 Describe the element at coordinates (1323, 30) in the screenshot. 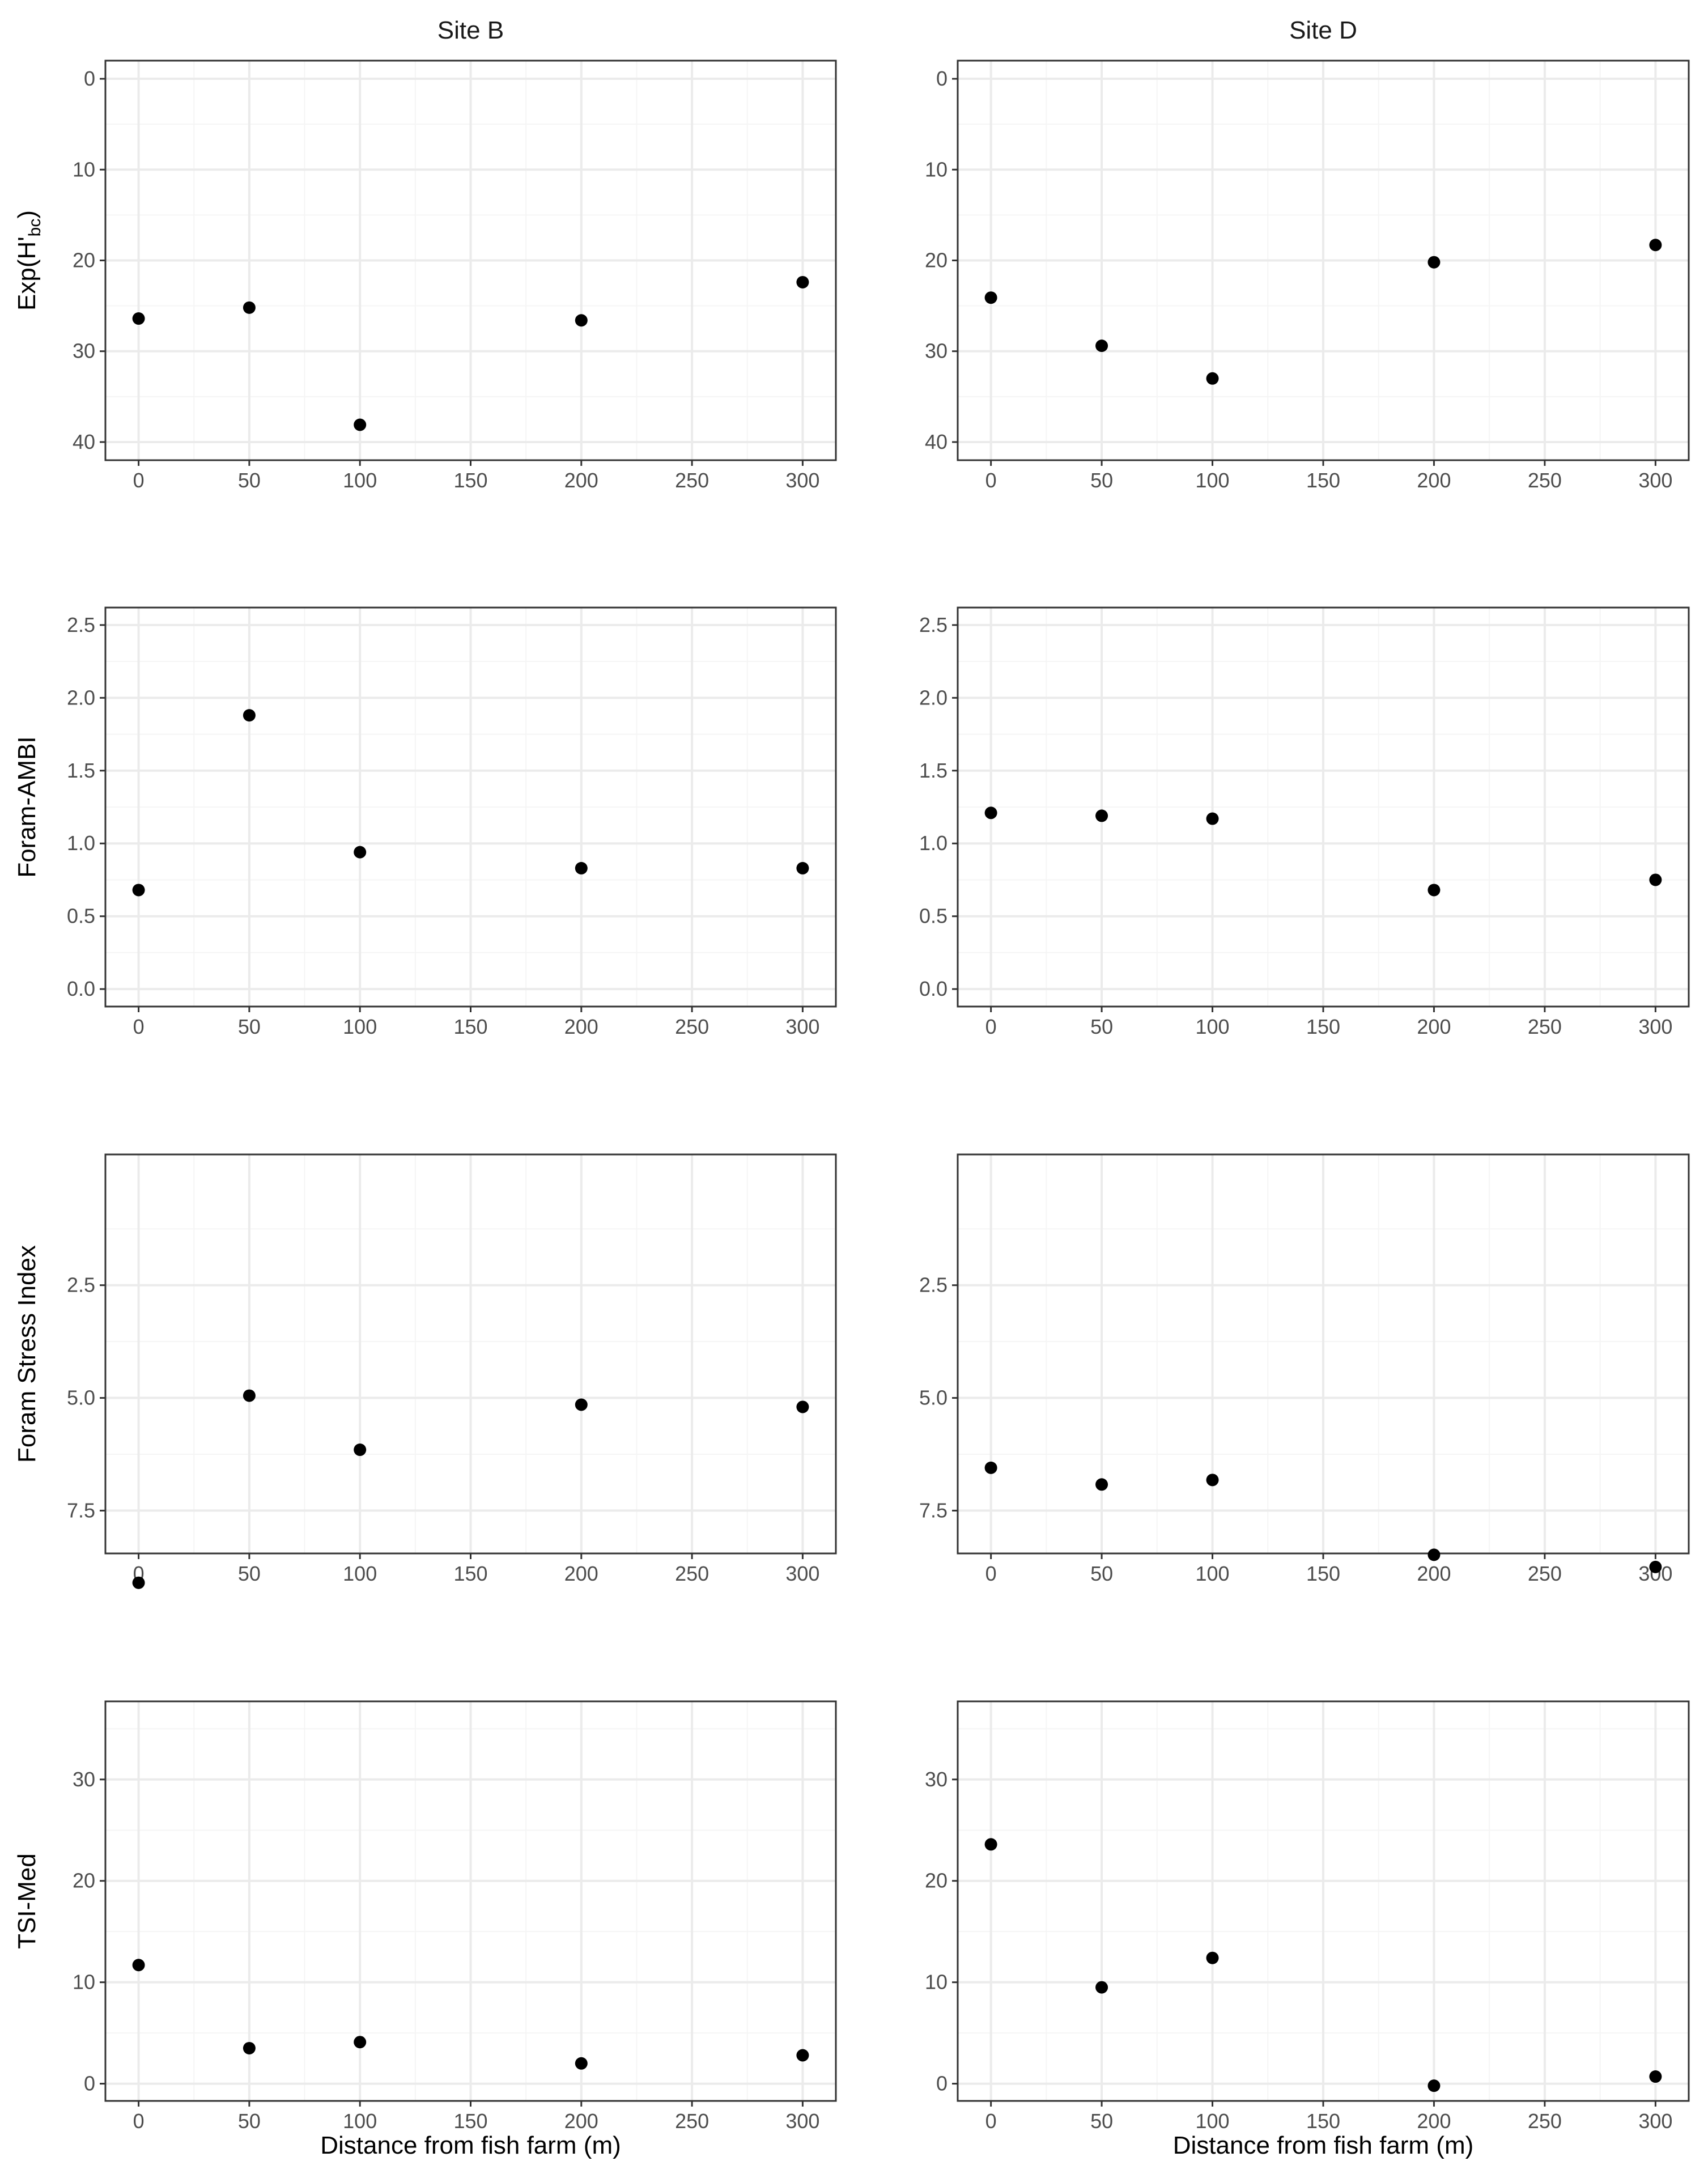

I see `column-title-site-d: Site D` at that location.